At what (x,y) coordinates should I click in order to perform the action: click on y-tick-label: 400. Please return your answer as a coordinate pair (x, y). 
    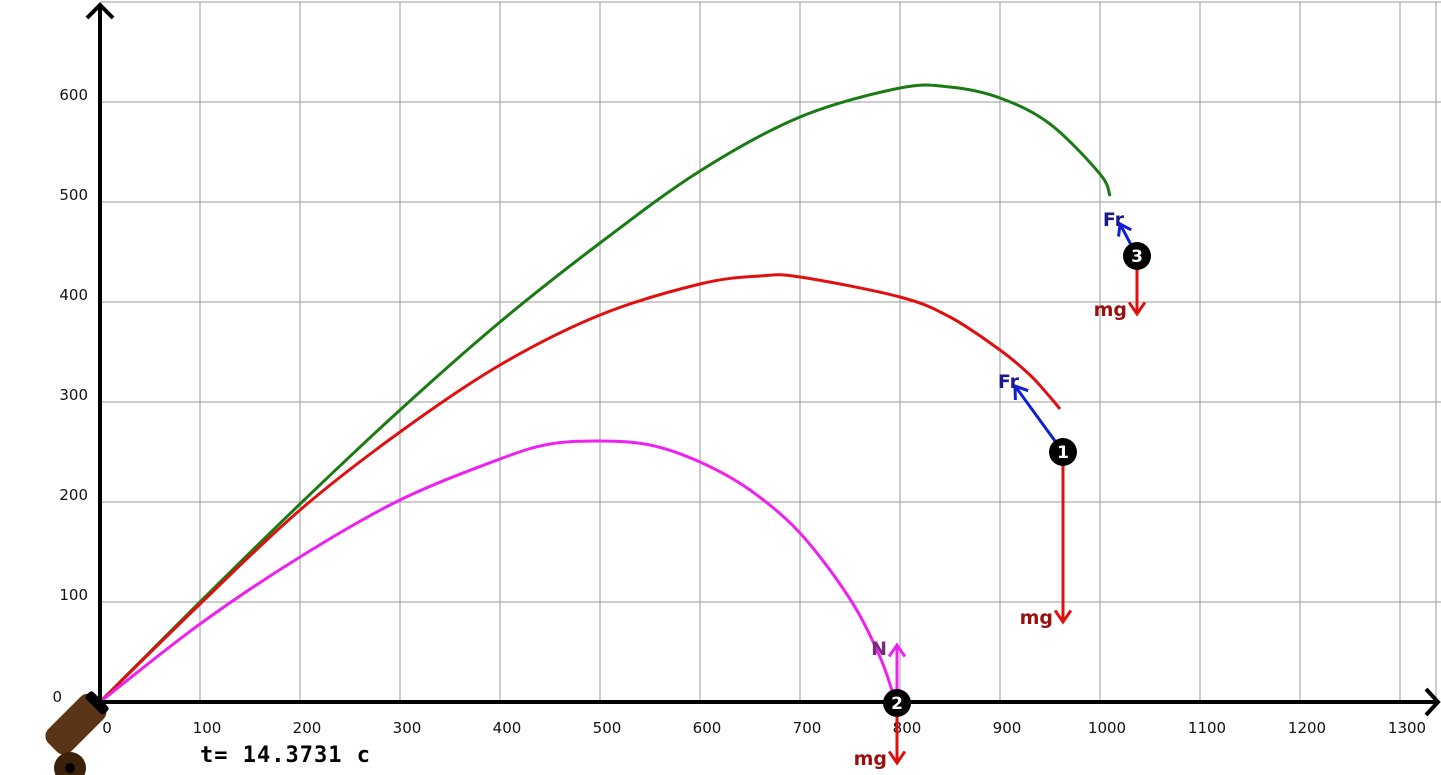
    Looking at the image, I should click on (73, 295).